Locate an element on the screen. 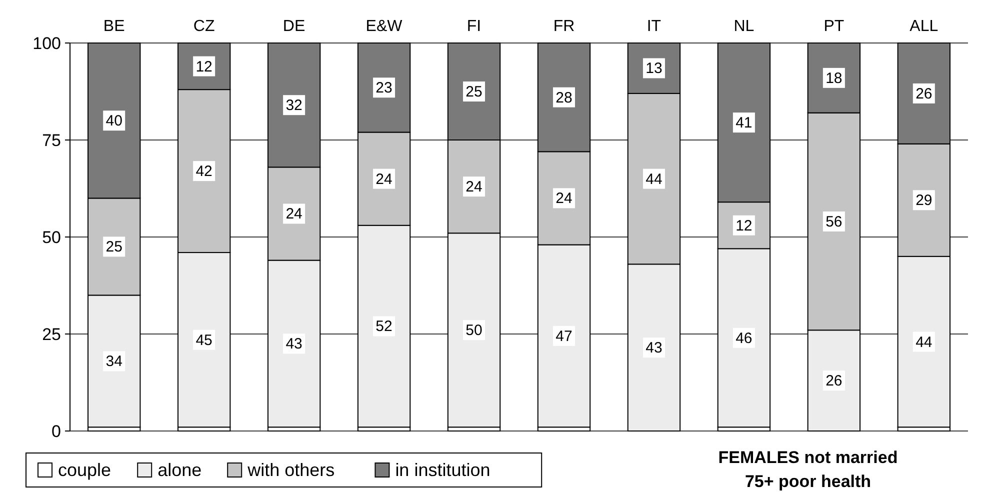  y-tick-label: 0 is located at coordinates (56, 431).